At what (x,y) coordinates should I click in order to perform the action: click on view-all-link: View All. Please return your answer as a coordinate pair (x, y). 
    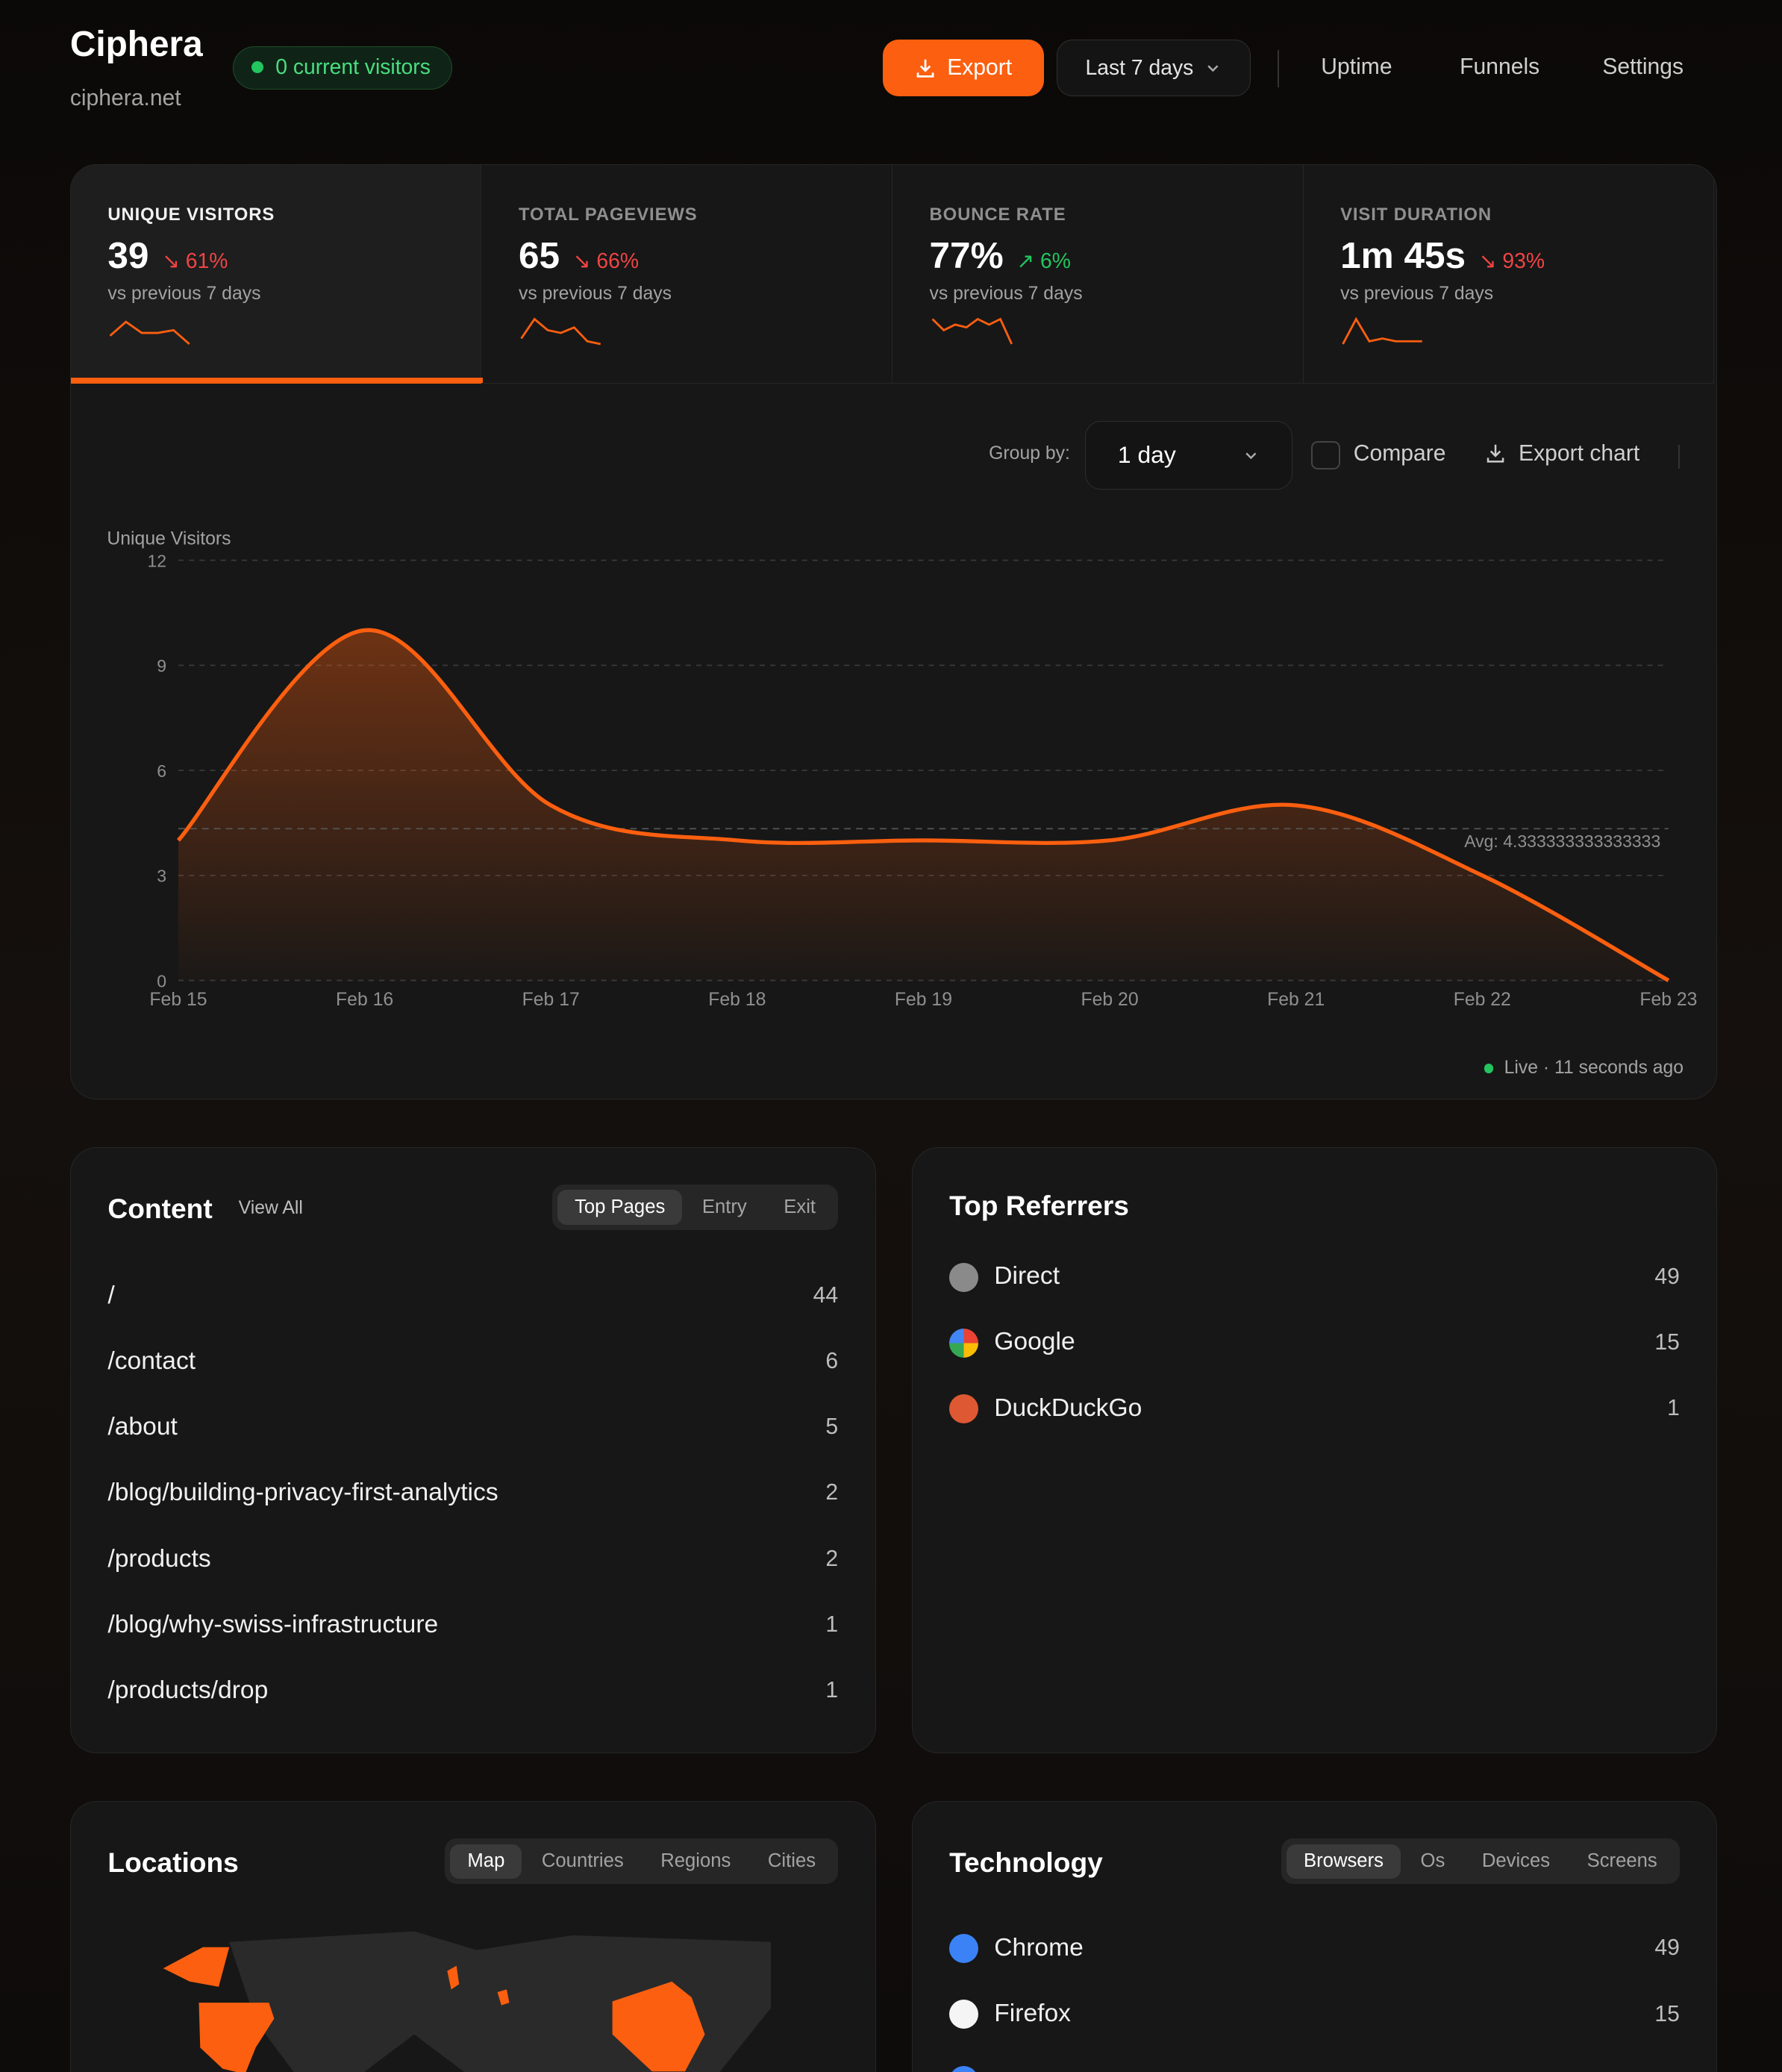
    Looking at the image, I should click on (270, 1207).